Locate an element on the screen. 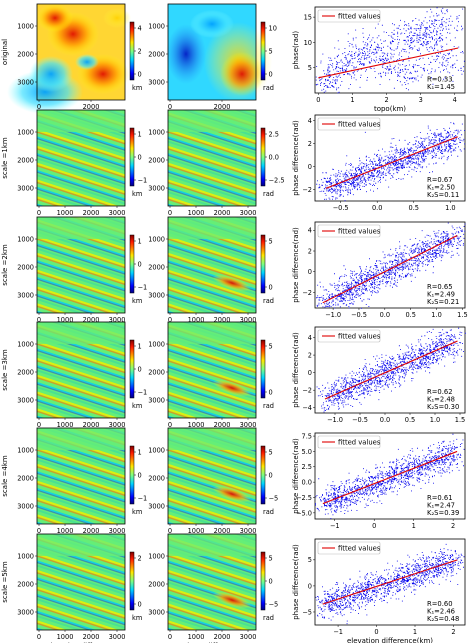  middle-map-xtick: 0 is located at coordinates (170, 213).